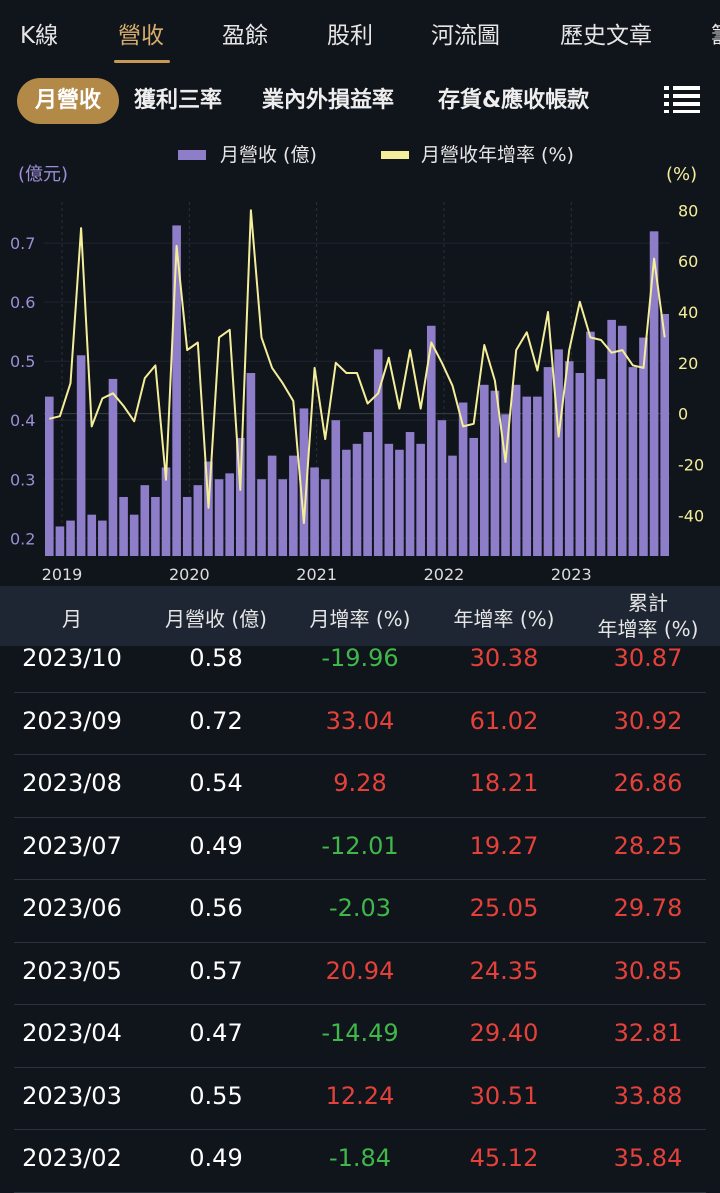 Image resolution: width=720 pixels, height=1193 pixels. What do you see at coordinates (504, 658) in the screenshot?
I see `cell-yoy: 30.38` at bounding box center [504, 658].